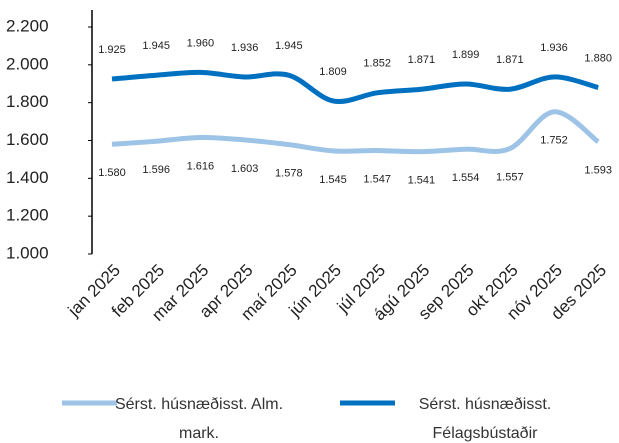  I want to click on legend-label: Sérst. húsnæðisst. Alm. mark., so click(199, 419).